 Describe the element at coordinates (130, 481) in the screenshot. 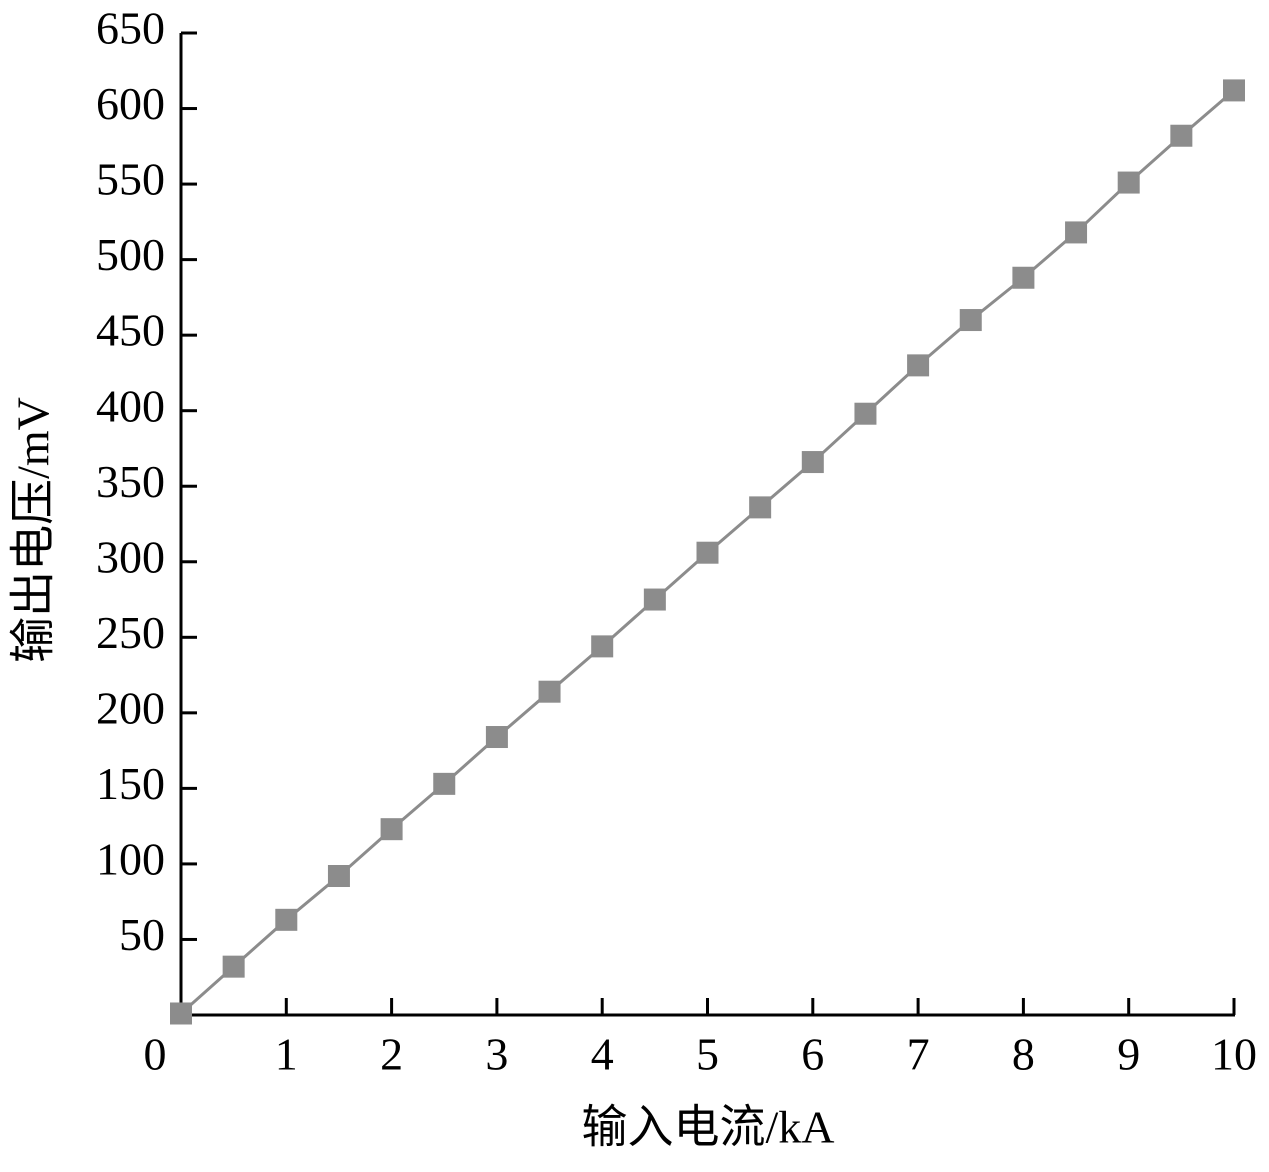

I see `y-tick-label: 350` at that location.